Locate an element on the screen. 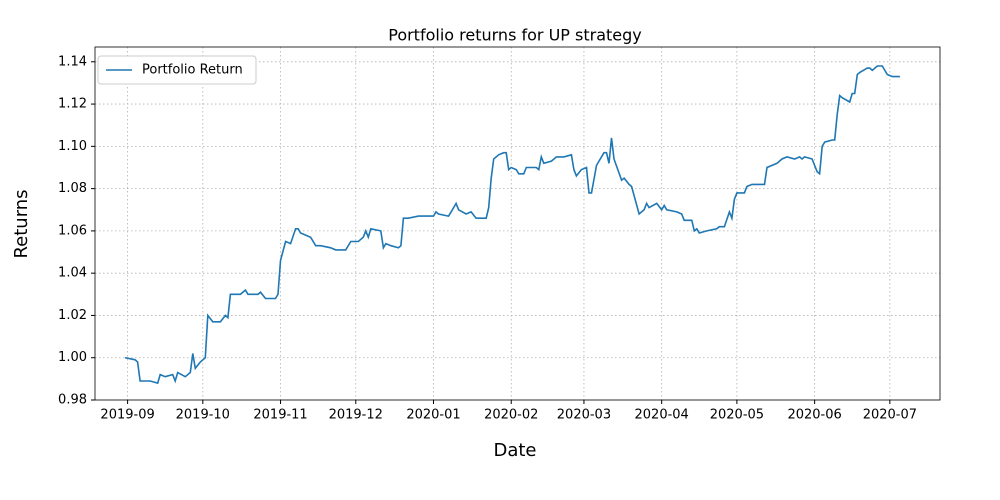  y-tick-label: 1.06 is located at coordinates (72, 230).